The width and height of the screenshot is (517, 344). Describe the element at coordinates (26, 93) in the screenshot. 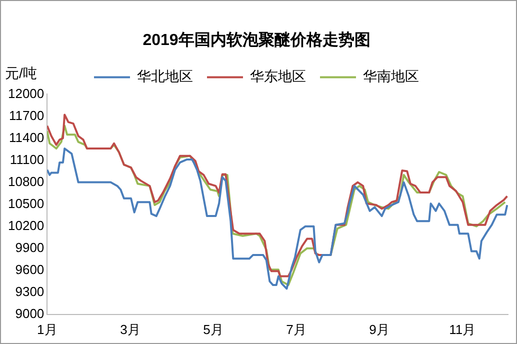

I see `y-tick-label: 12000` at that location.